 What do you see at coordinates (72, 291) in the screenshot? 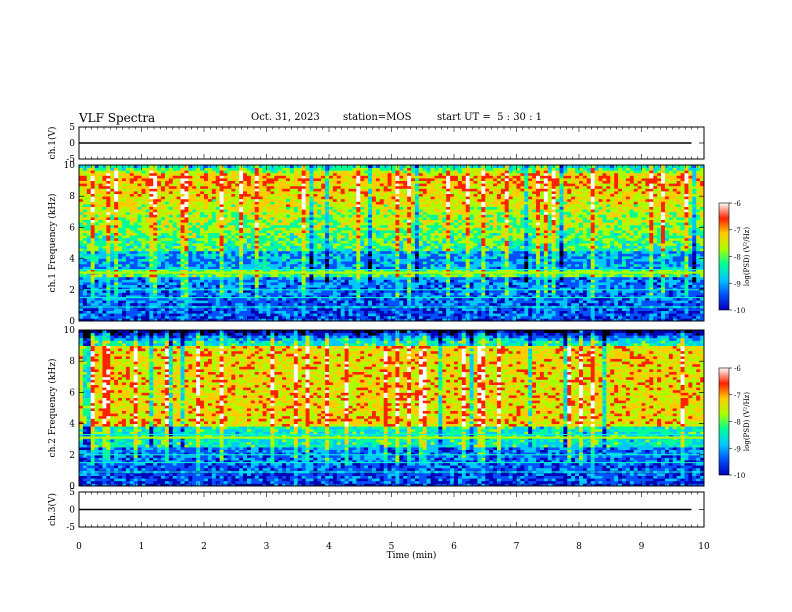
I see `ch1-spectrogram-ytick-label: 2` at bounding box center [72, 291].